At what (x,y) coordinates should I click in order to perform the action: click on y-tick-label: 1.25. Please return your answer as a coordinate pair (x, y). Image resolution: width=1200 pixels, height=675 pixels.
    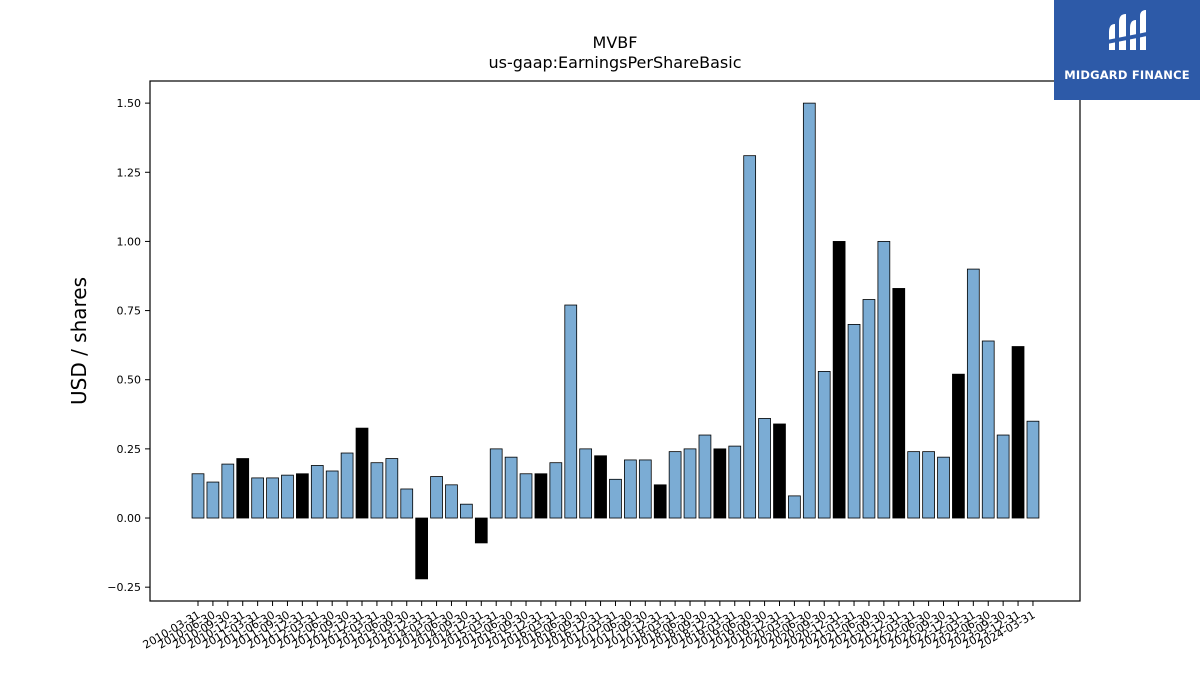
    Looking at the image, I should click on (129, 172).